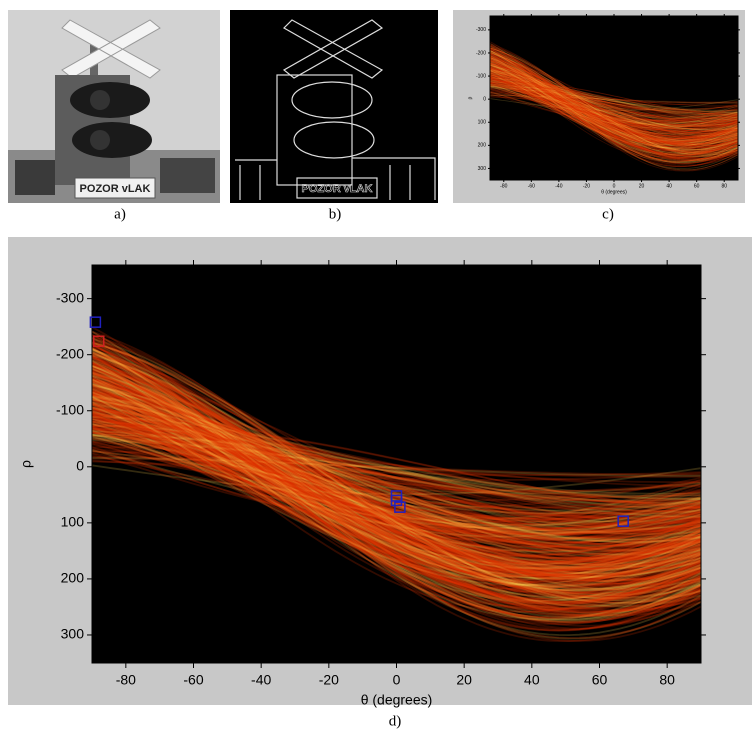 This screenshot has height=736, width=753. I want to click on x-tick-label: -40, so click(261, 680).